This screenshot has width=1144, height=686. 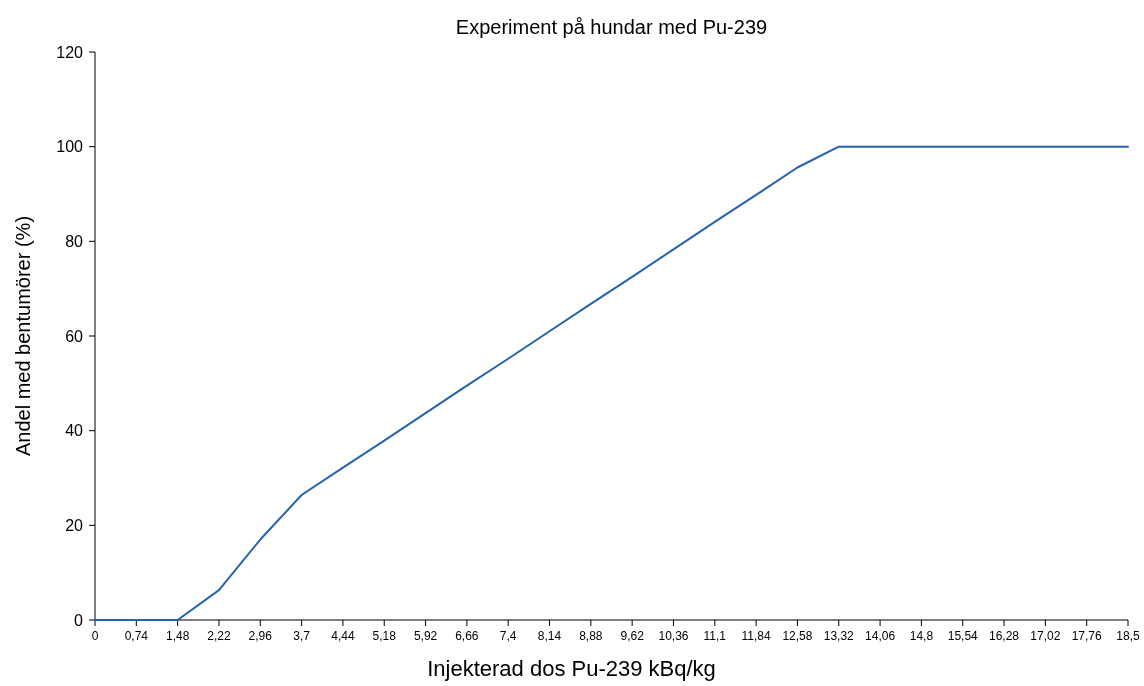 I want to click on x-tick-label: 1,48, so click(x=177, y=636).